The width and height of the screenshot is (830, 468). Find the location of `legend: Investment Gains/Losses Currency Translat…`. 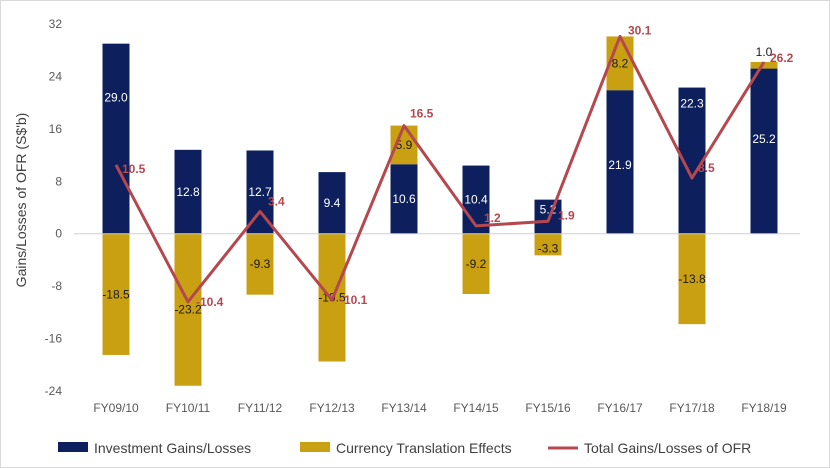

legend: Investment Gains/Losses Currency Translat… is located at coordinates (404, 448).